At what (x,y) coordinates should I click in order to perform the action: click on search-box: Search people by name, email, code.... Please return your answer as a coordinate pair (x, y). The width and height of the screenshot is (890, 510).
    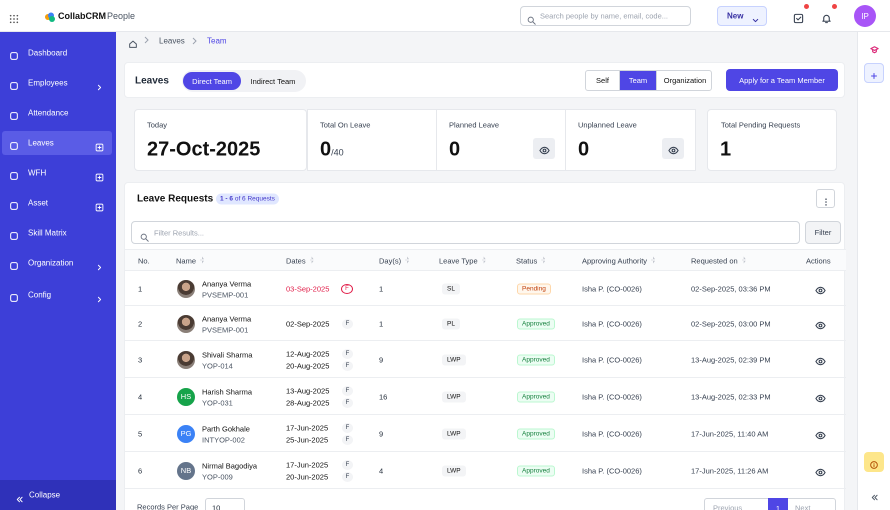
    Looking at the image, I should click on (605, 16).